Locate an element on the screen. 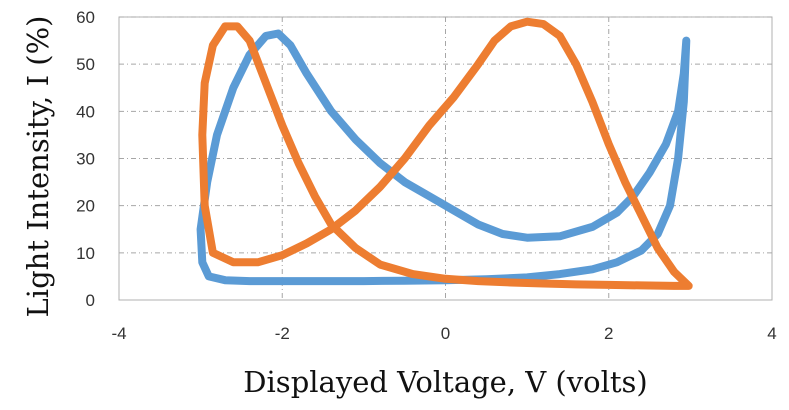  y-tick-label: 40 is located at coordinates (85, 111).